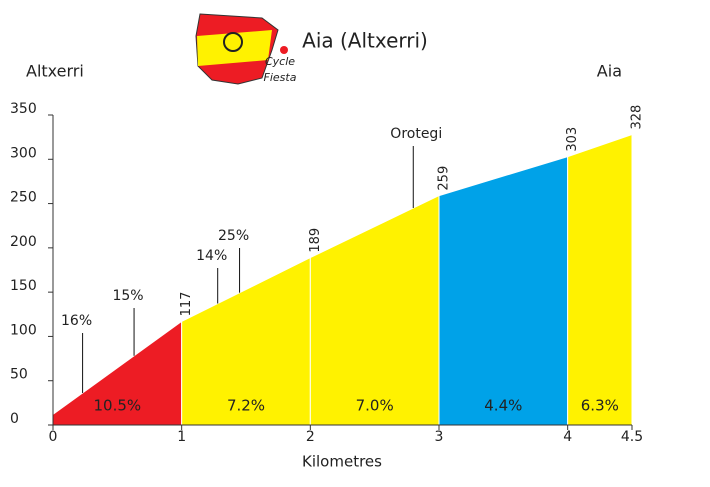 Image resolution: width=710 pixels, height=487 pixels. Describe the element at coordinates (315, 240) in the screenshot. I see `vertex-label: 189` at that location.